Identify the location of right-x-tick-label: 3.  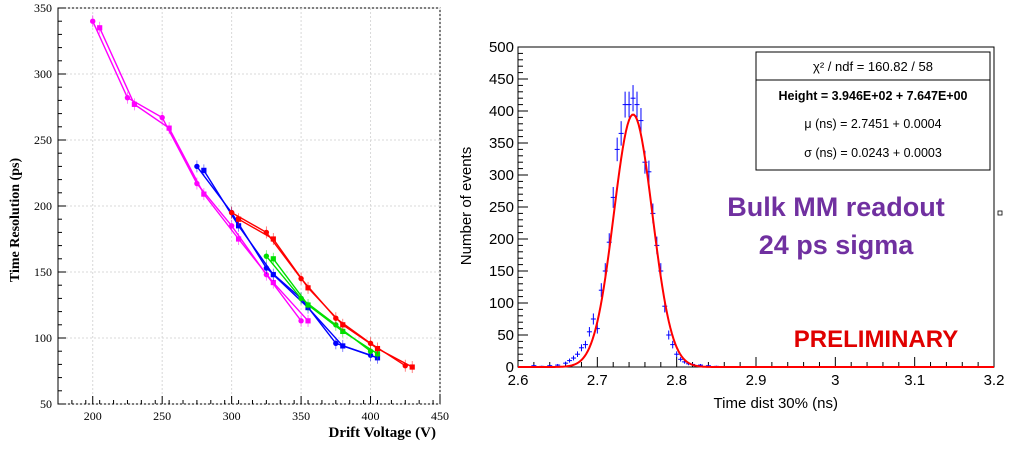
(835, 380).